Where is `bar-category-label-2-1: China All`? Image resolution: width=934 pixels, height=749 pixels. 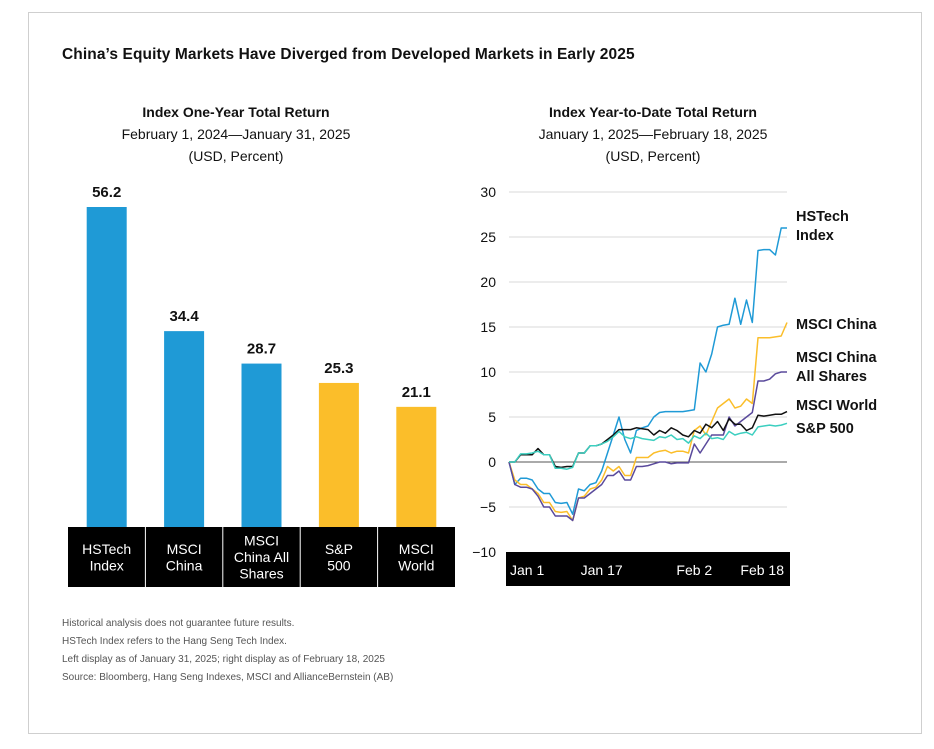
bar-category-label-2-1: China All is located at coordinates (261, 557).